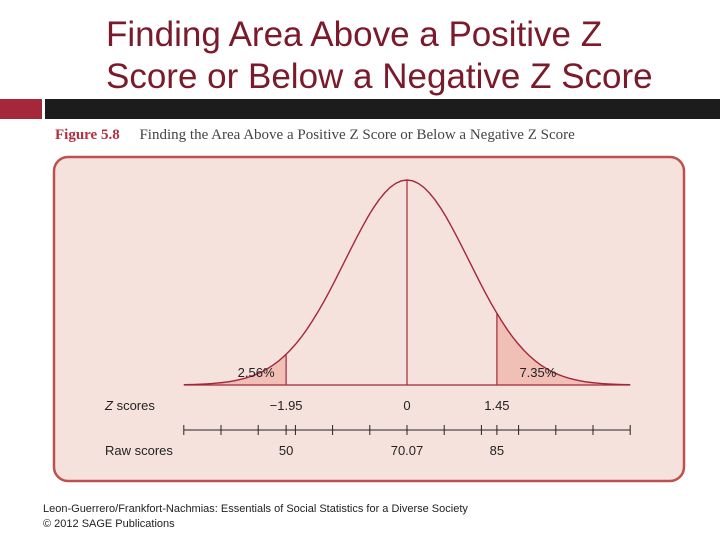  I want to click on z-tick-label-3: 1.45, so click(496, 405).